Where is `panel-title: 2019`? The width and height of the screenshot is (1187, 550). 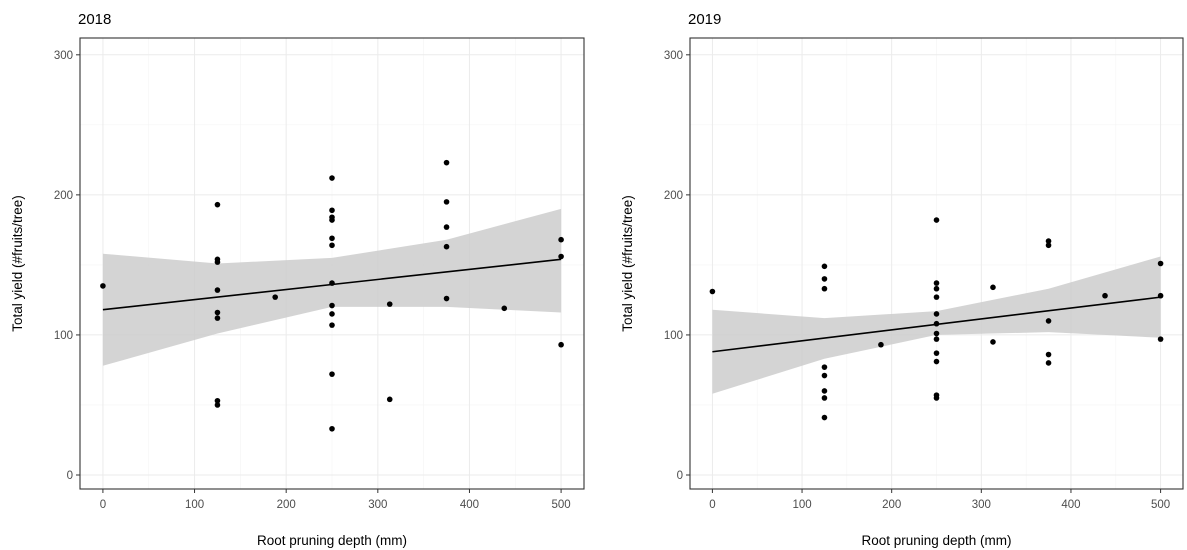 panel-title: 2019 is located at coordinates (704, 19).